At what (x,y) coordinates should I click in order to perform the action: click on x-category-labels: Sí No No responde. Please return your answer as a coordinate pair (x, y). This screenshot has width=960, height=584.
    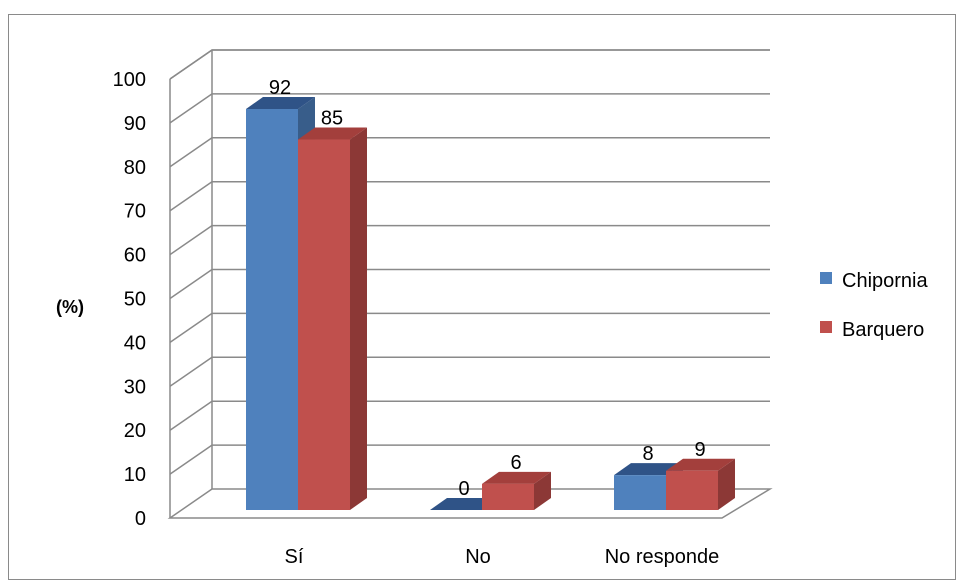
    Looking at the image, I should click on (502, 557).